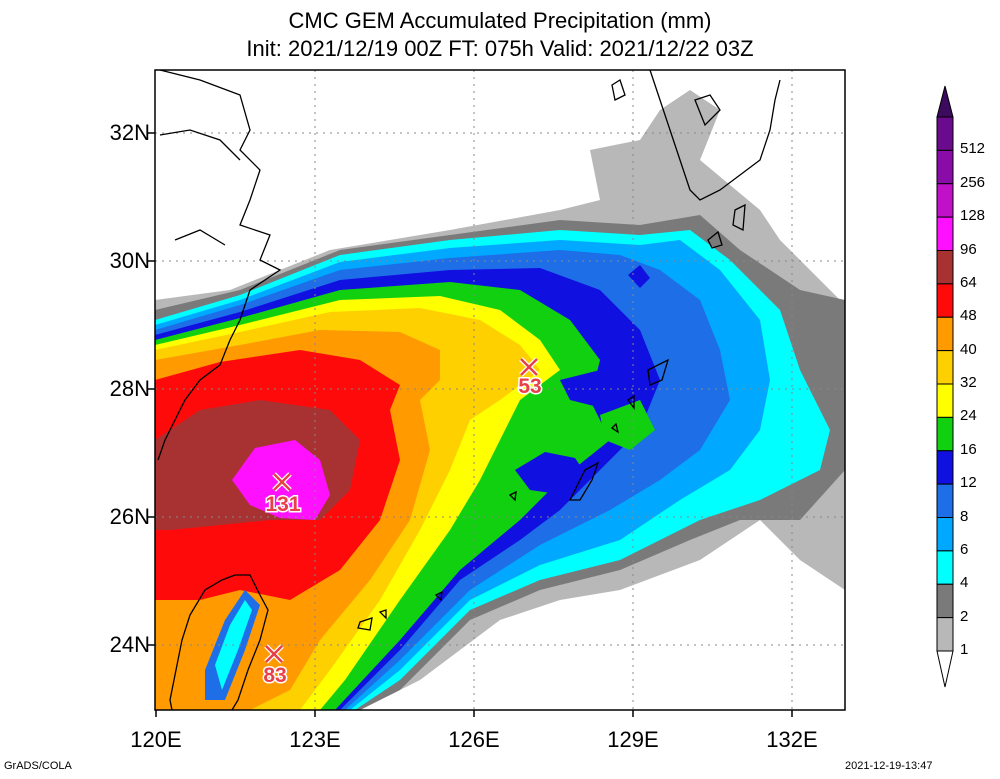  I want to click on colorbar, so click(945, 386).